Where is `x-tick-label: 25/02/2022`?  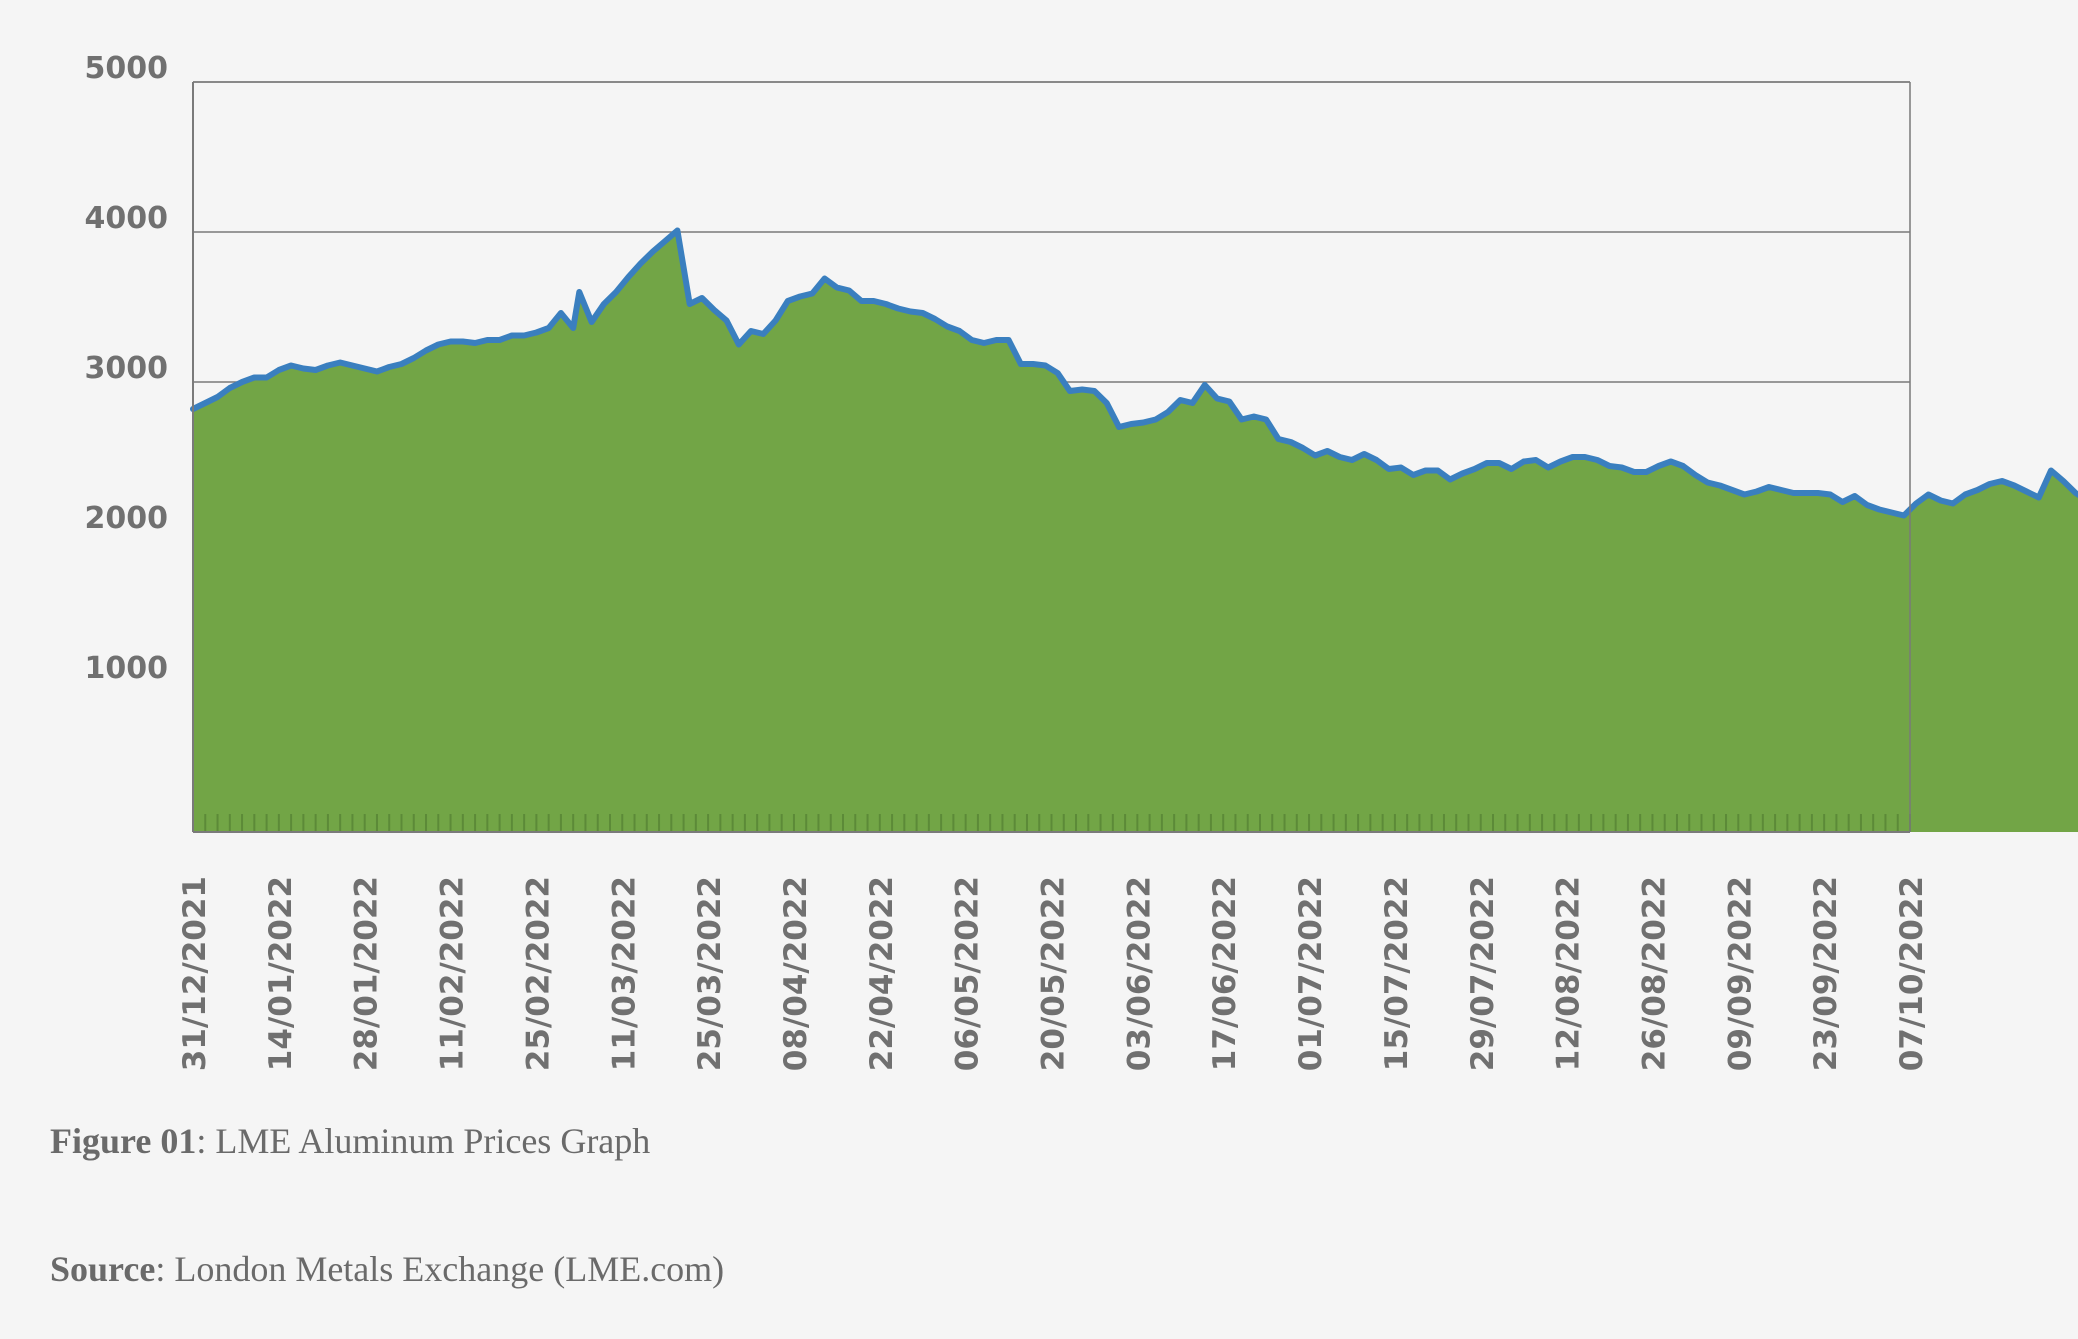
x-tick-label: 25/02/2022 is located at coordinates (538, 973).